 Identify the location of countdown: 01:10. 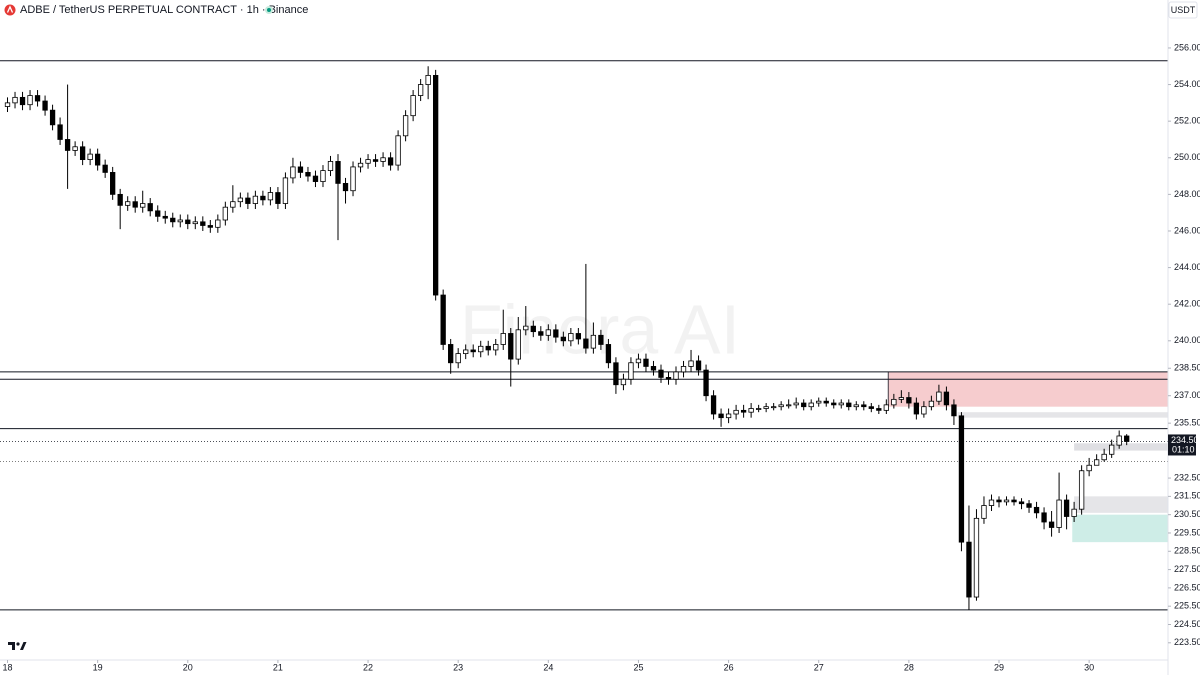
(1183, 449).